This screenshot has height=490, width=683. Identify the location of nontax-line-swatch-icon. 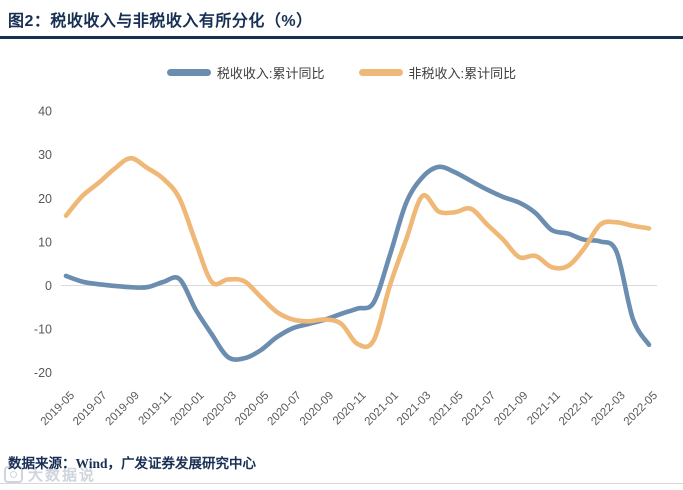
(380, 72).